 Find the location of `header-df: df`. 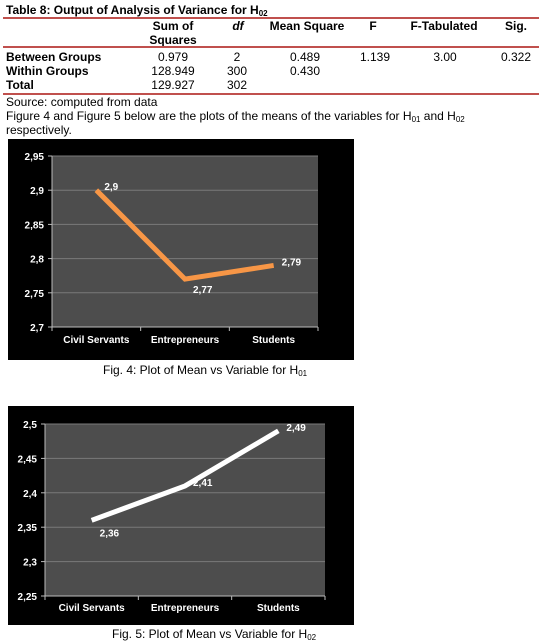

header-df: df is located at coordinates (238, 26).